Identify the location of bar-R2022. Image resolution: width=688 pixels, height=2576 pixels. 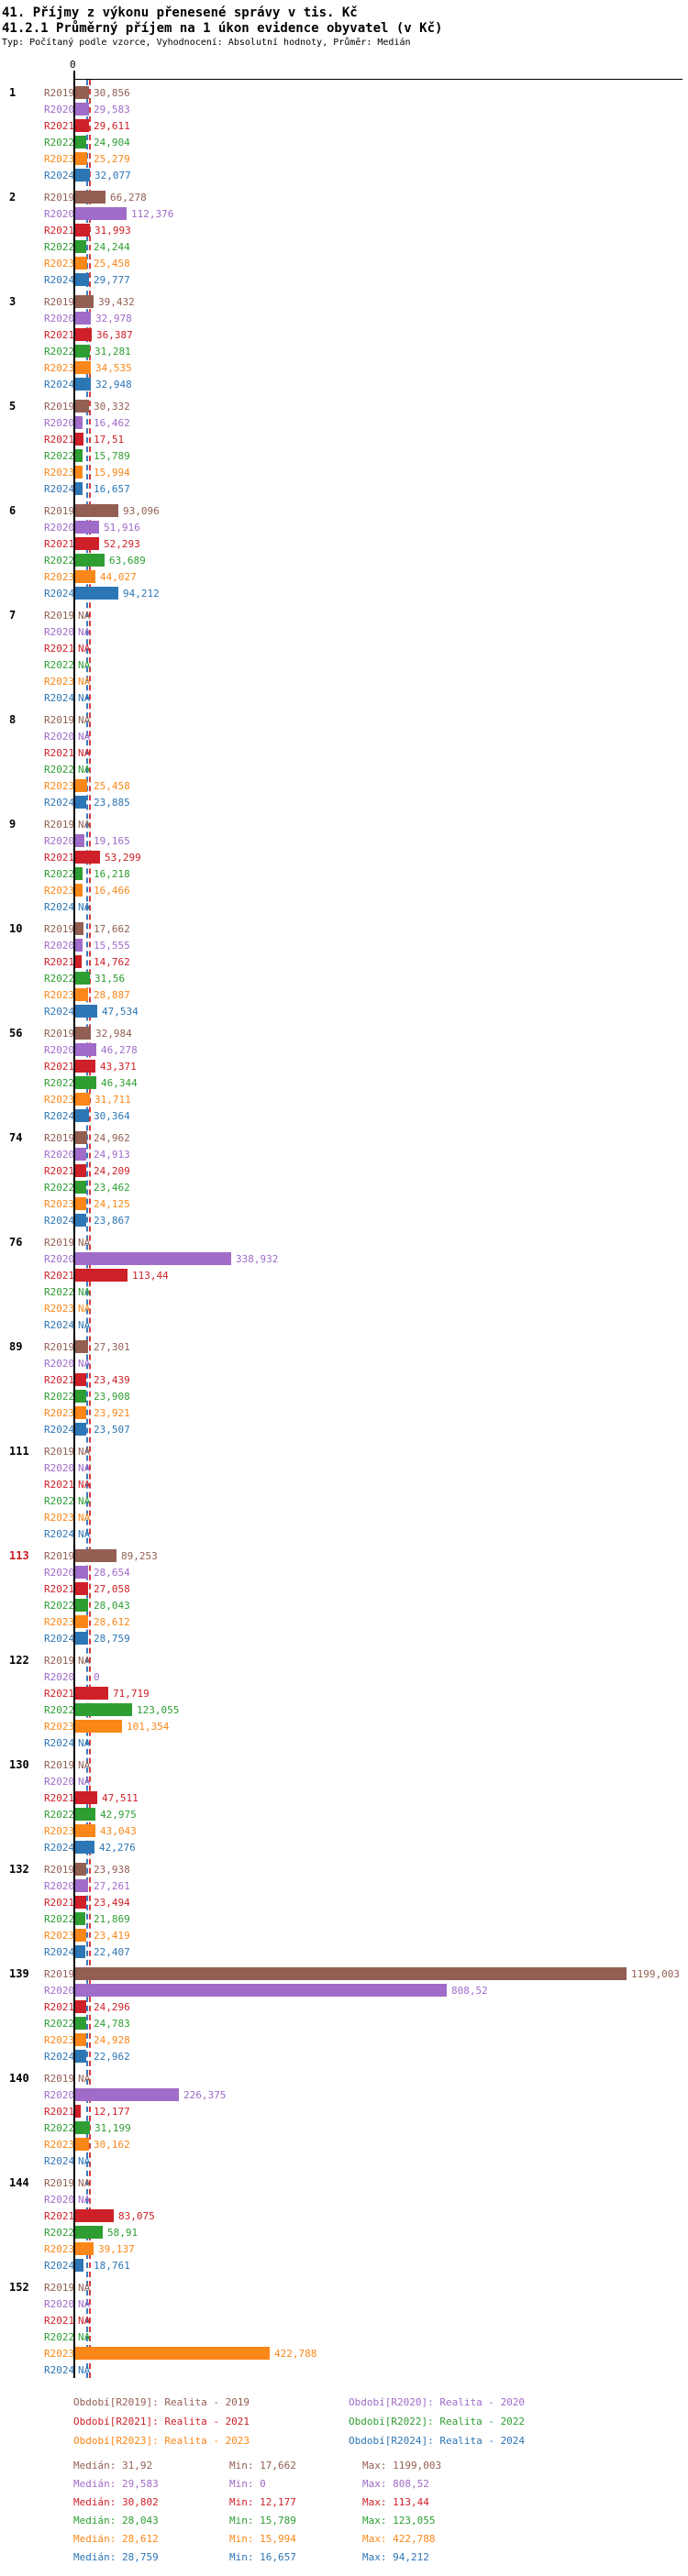
(82, 352).